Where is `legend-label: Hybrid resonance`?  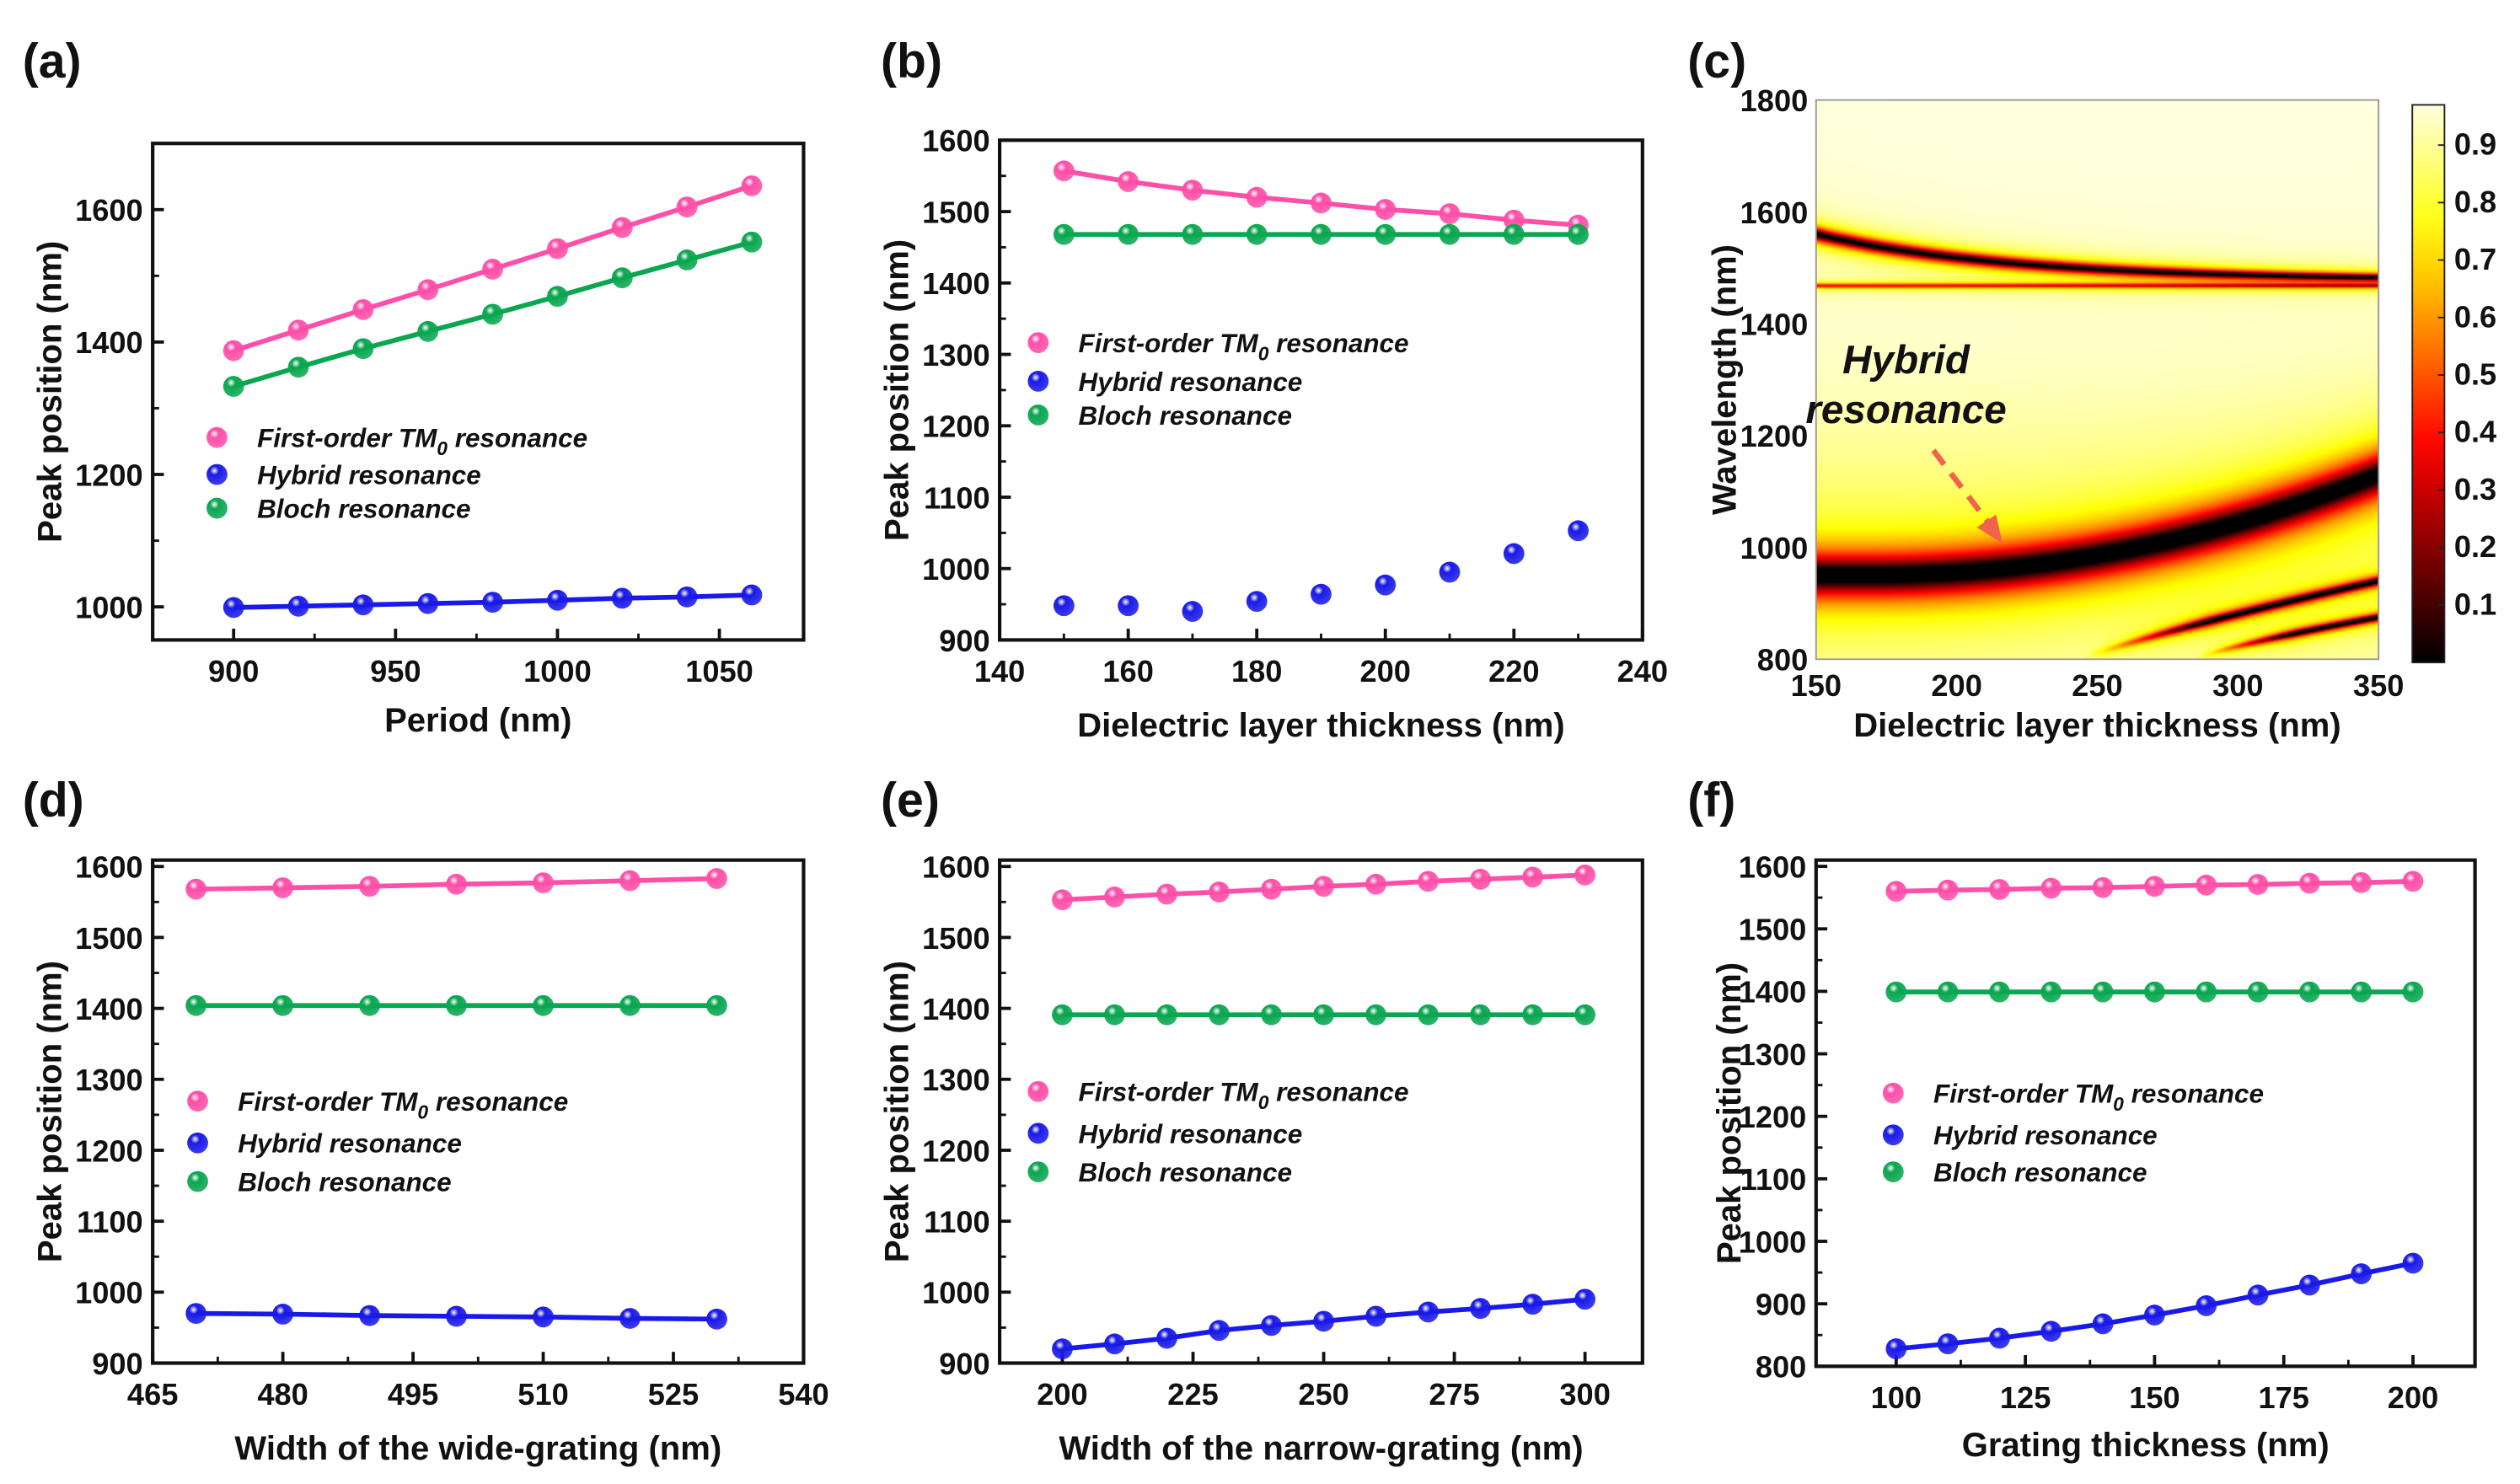
legend-label: Hybrid resonance is located at coordinates (369, 475).